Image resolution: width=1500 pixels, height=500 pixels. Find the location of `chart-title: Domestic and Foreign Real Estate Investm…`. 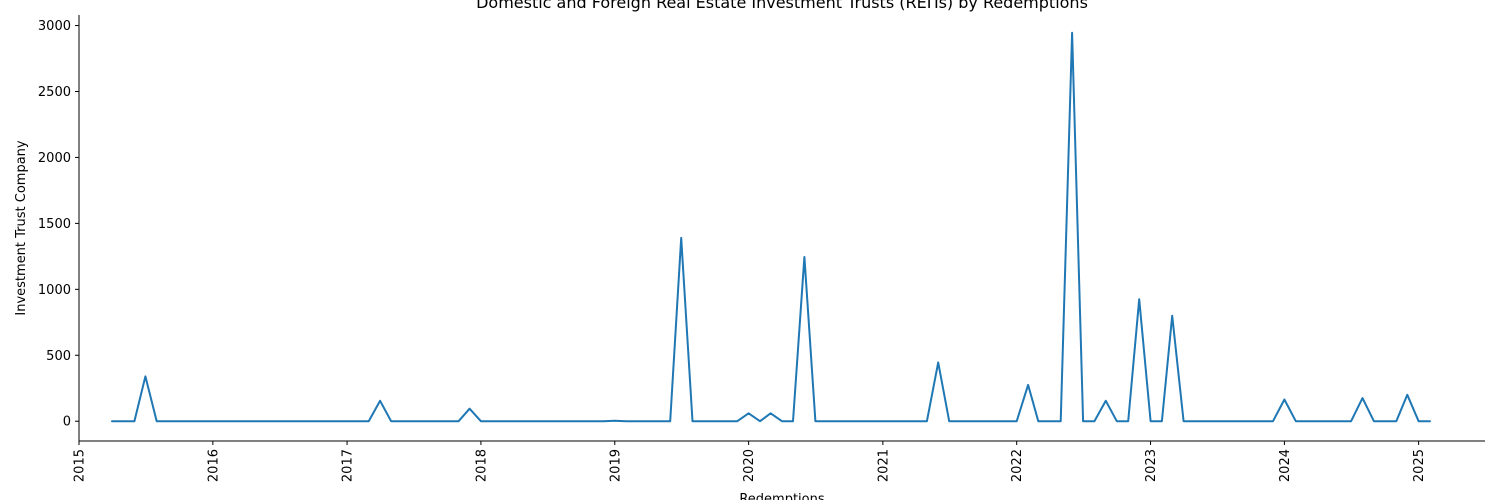

chart-title: Domestic and Foreign Real Estate Investm… is located at coordinates (782, 6).